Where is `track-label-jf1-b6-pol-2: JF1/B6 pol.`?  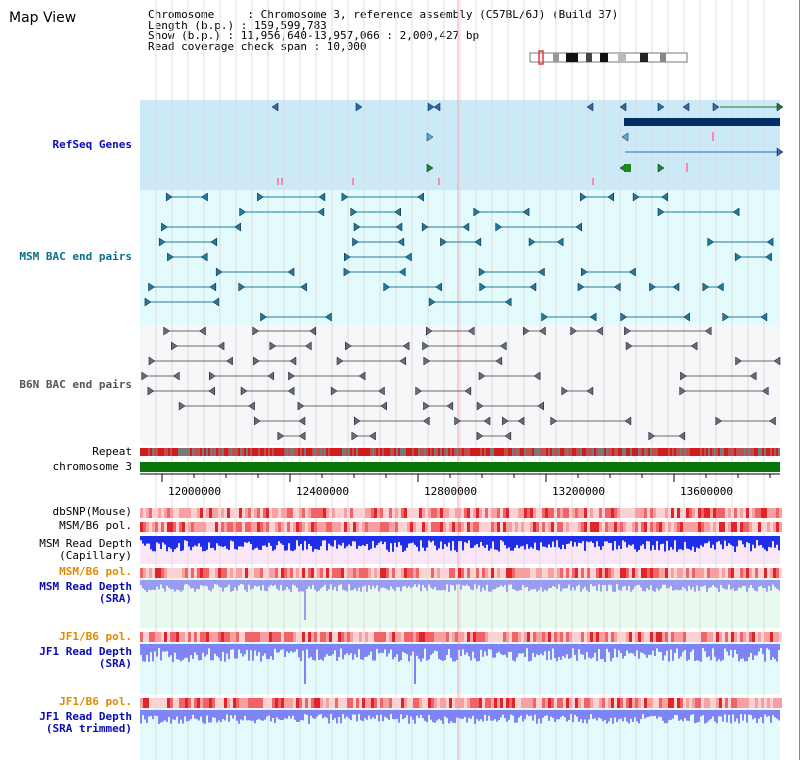 track-label-jf1-b6-pol-2: JF1/B6 pol. is located at coordinates (95, 701).